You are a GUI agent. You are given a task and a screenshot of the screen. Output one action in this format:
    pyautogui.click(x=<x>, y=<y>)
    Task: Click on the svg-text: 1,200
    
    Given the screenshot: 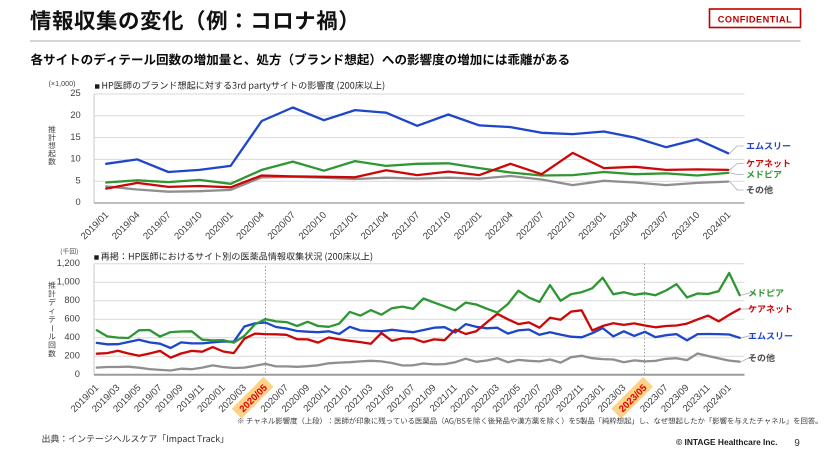 What is the action you would take?
    pyautogui.click(x=68, y=263)
    